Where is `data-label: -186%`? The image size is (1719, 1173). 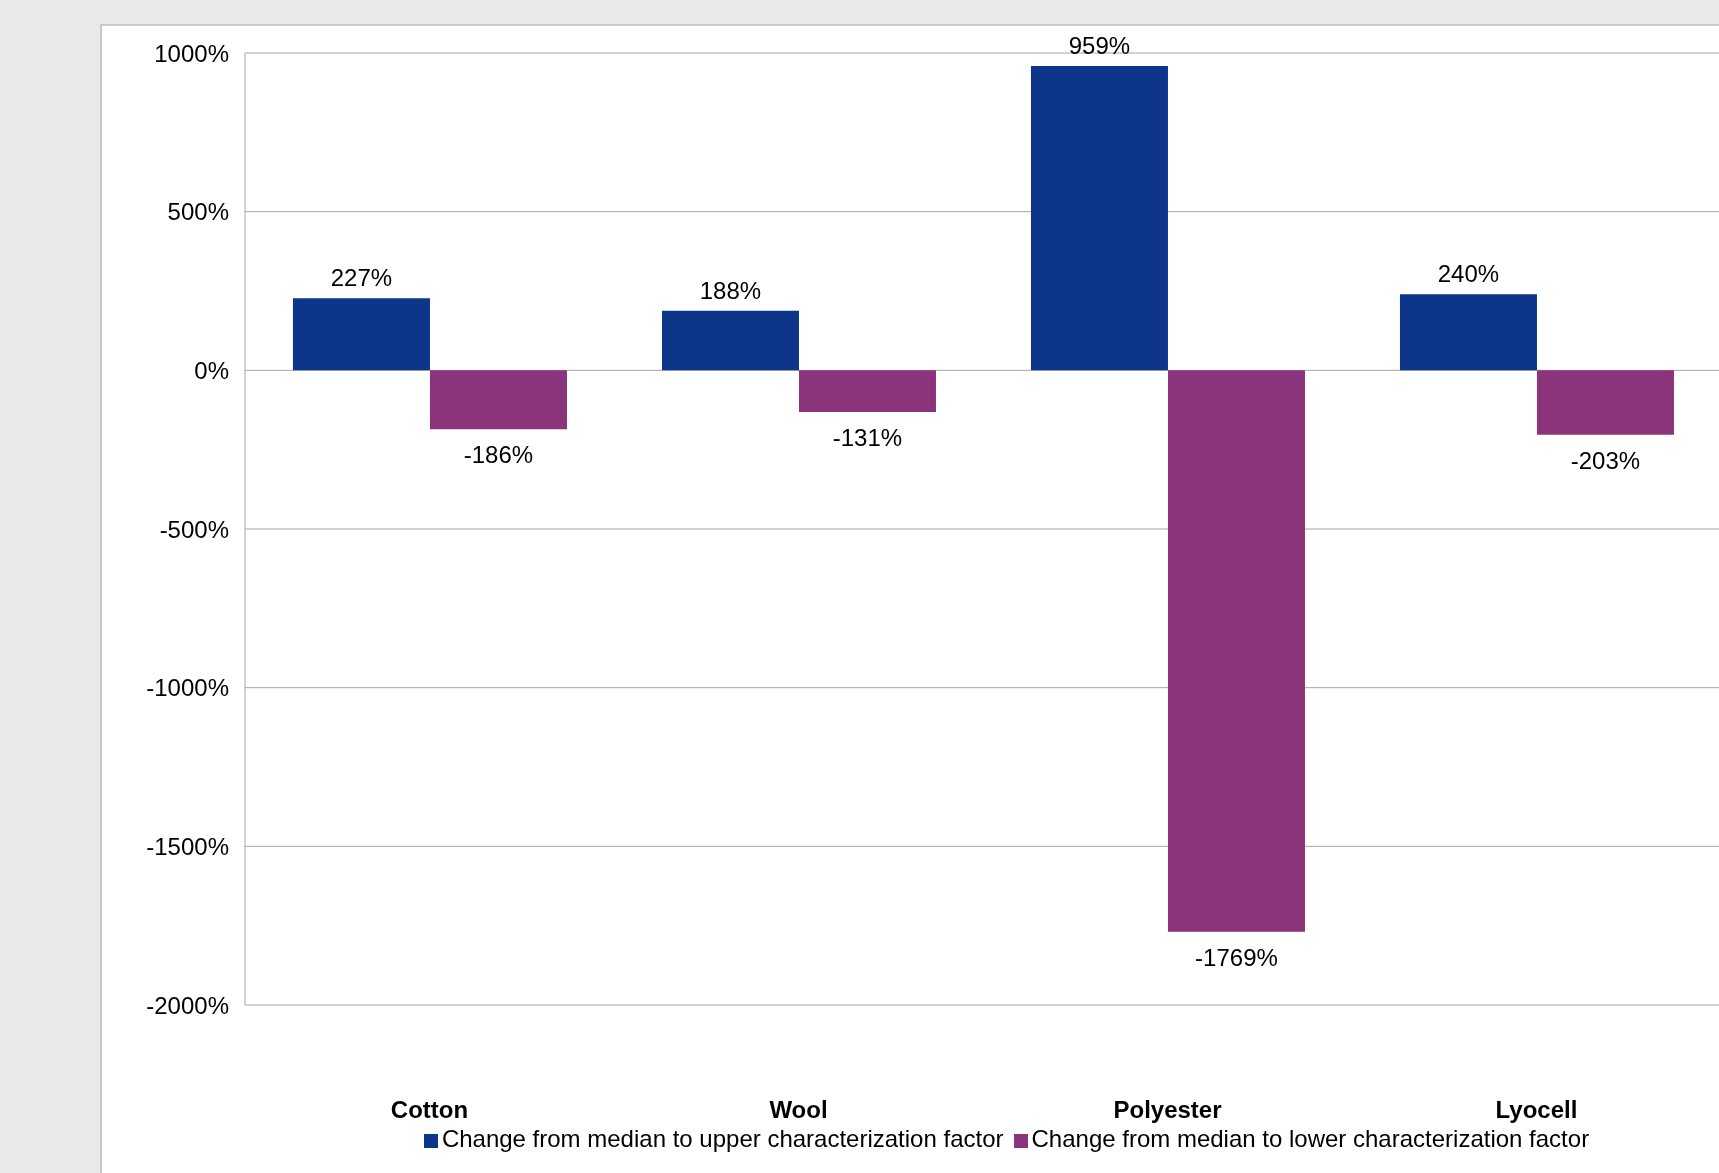
data-label: -186% is located at coordinates (498, 455).